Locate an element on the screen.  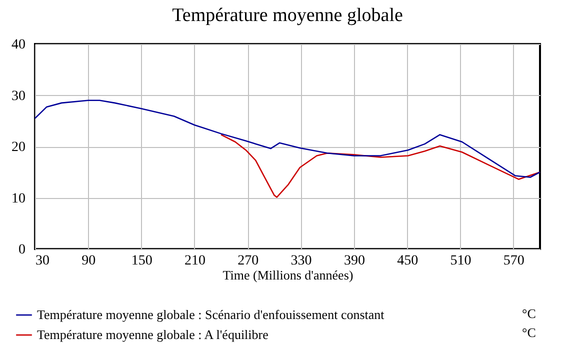
x-tick-label: 570 is located at coordinates (513, 261).